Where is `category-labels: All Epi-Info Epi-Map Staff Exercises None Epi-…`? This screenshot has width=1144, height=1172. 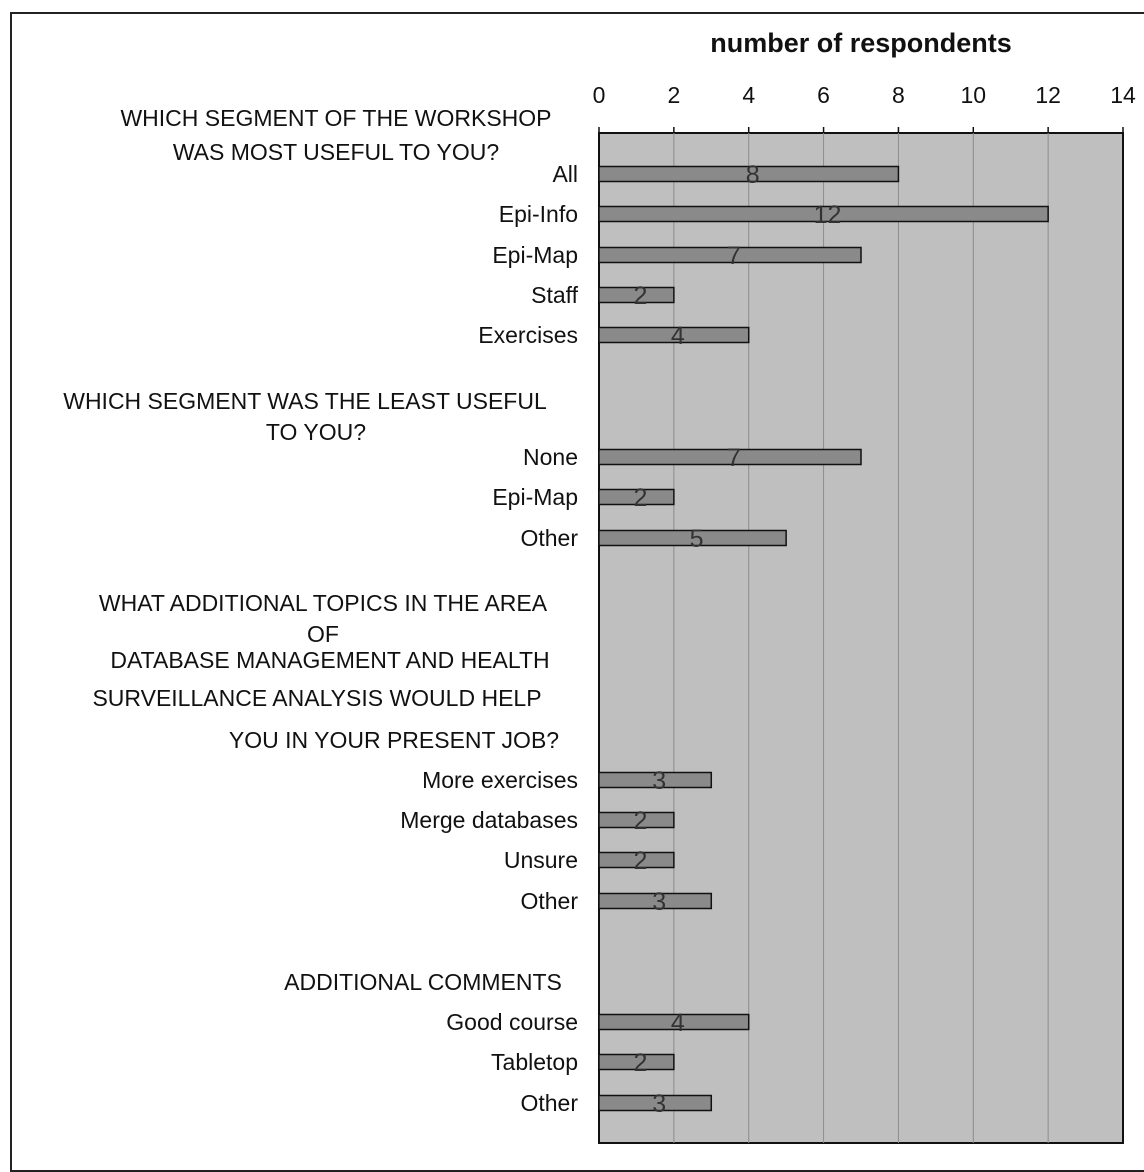
category-labels: All Epi-Info Epi-Map Staff Exercises None Epi-… is located at coordinates (489, 638).